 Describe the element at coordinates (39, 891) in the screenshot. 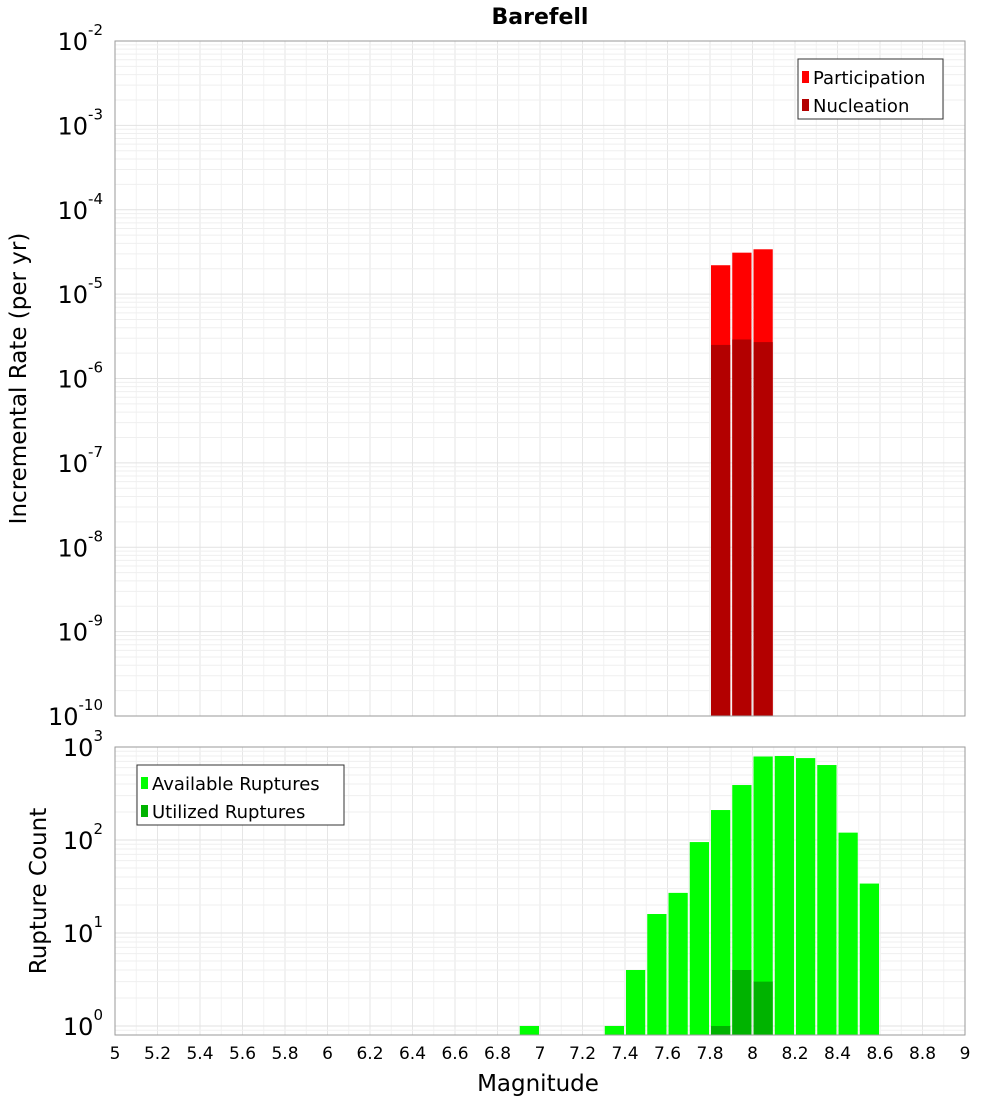

I see `y-axis-label: Rupture Count` at that location.